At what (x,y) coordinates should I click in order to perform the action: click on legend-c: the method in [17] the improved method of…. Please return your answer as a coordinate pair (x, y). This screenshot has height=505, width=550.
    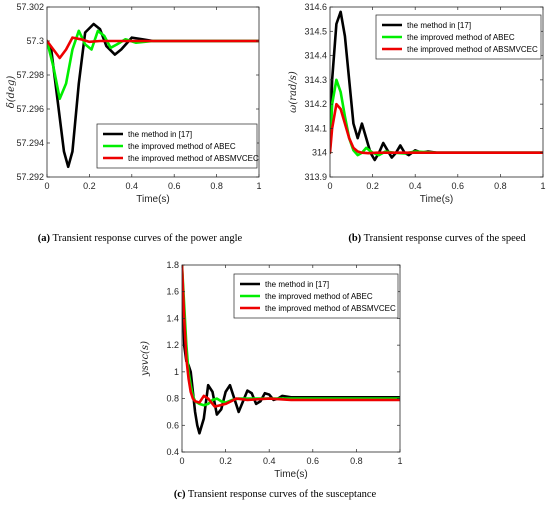
    Looking at the image, I should click on (316, 296).